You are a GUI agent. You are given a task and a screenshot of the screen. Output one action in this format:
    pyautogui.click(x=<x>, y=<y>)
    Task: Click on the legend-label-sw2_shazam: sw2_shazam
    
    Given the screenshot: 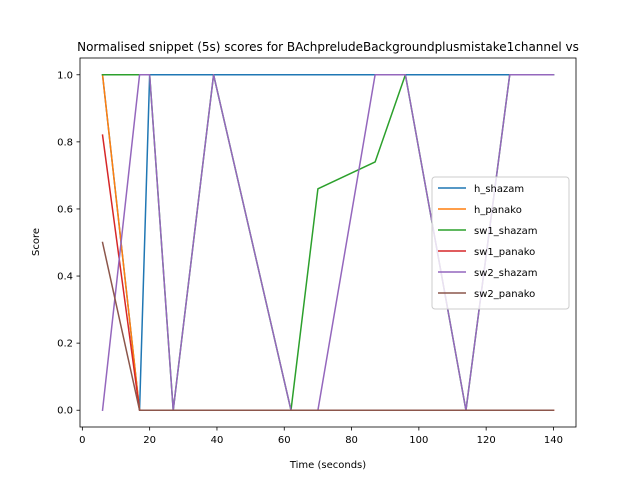 What is the action you would take?
    pyautogui.click(x=506, y=273)
    